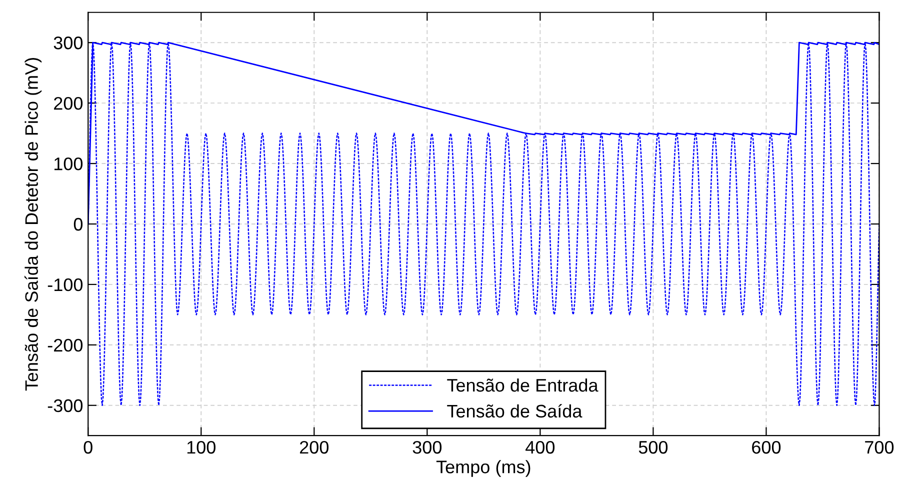 Image resolution: width=899 pixels, height=495 pixels. Describe the element at coordinates (78, 224) in the screenshot. I see `y-tick-label: 0` at that location.